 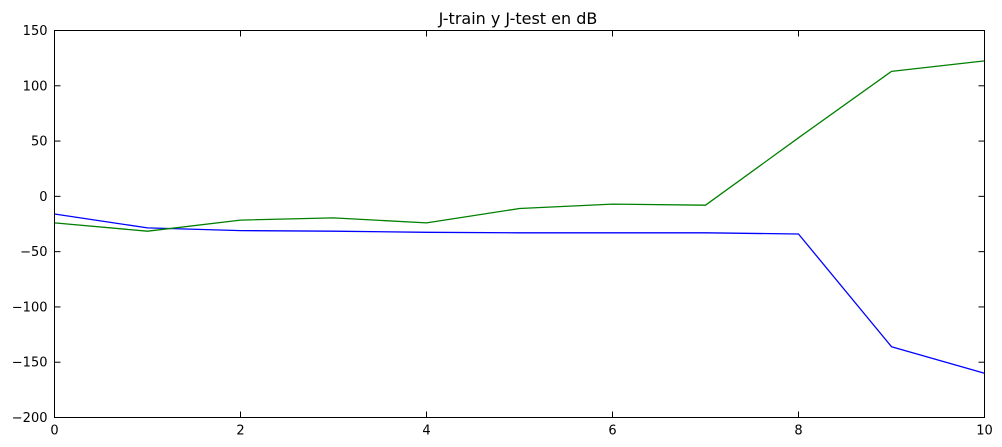 I want to click on y-tick-label: 150, so click(x=35, y=31).